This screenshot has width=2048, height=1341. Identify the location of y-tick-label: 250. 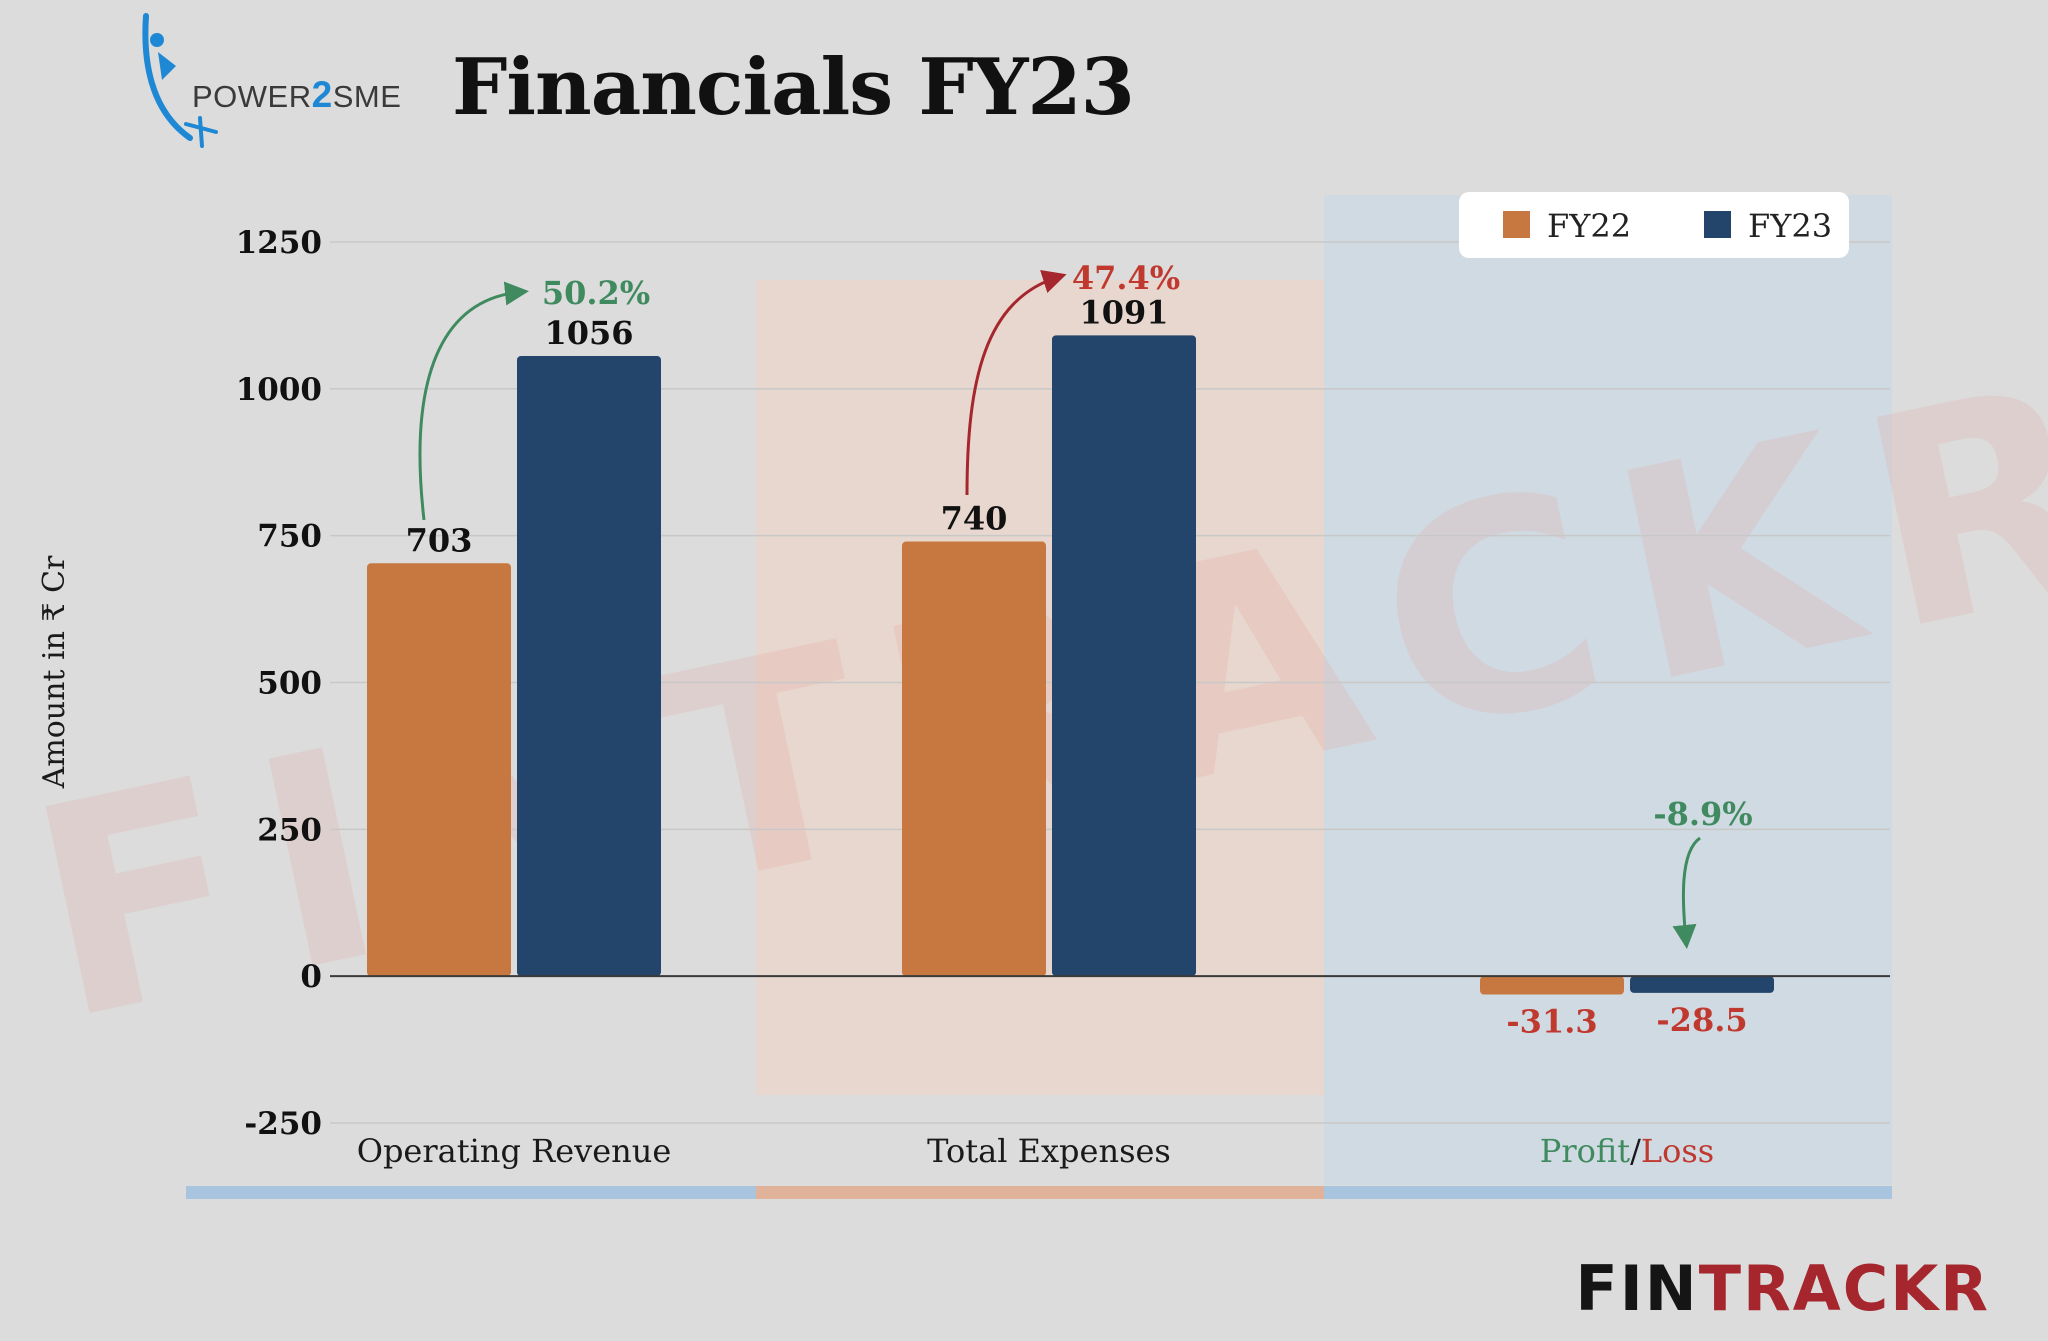
(289, 830).